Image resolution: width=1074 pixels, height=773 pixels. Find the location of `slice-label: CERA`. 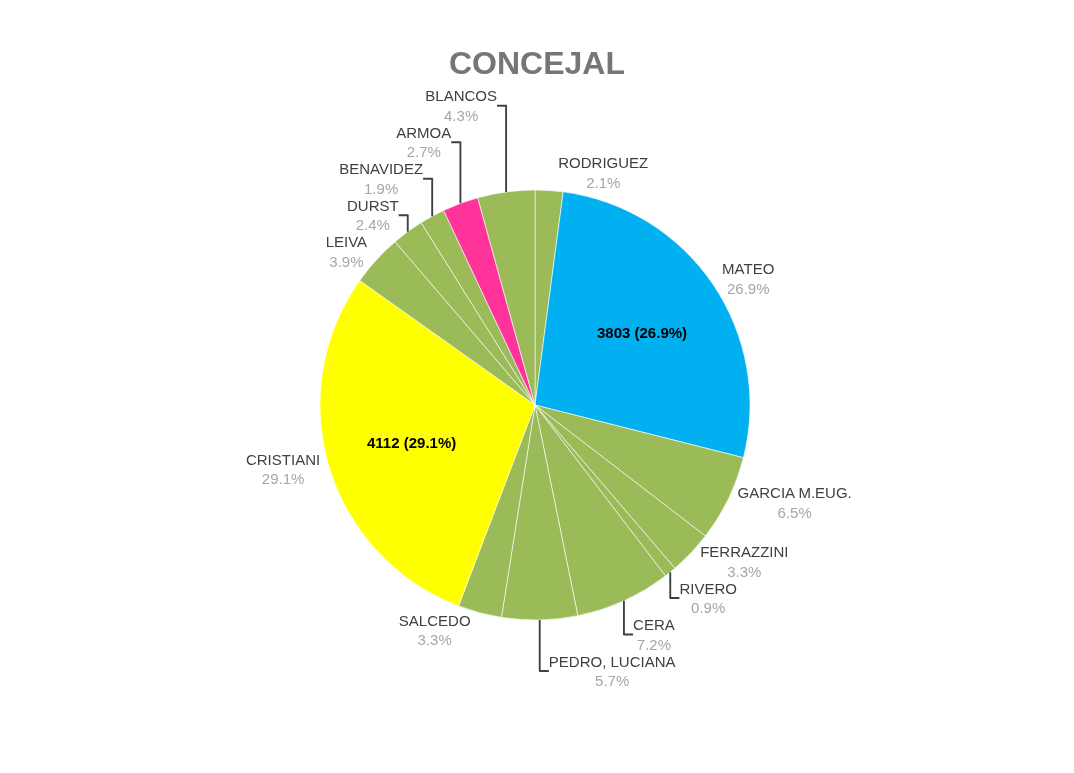

slice-label: CERA is located at coordinates (654, 625).